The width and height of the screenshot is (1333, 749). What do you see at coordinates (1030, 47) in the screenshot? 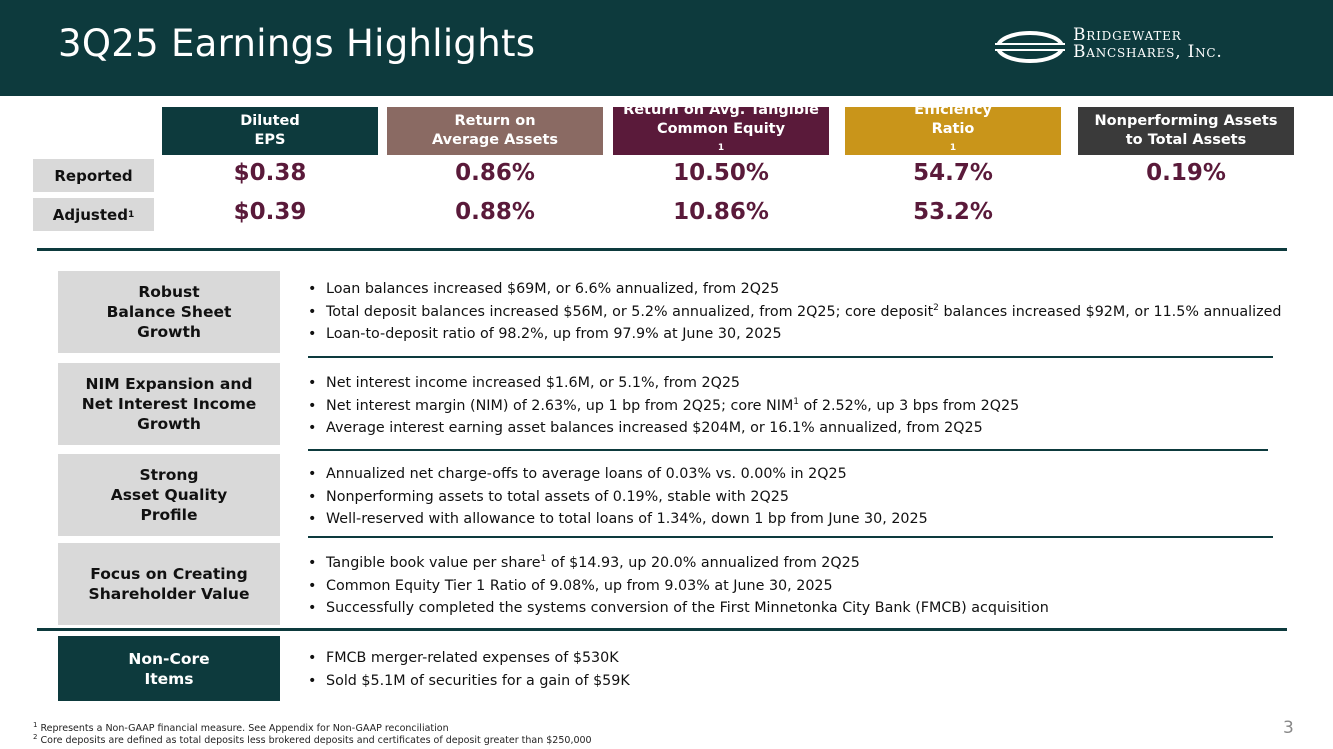
I see `bridge-logo-icon` at bounding box center [1030, 47].